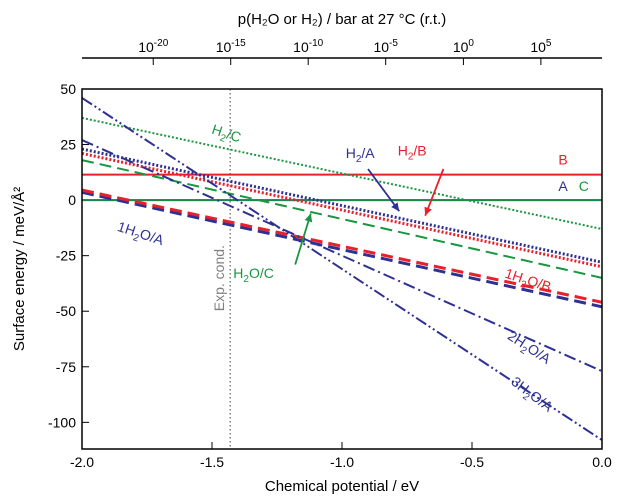 Image resolution: width=617 pixels, height=497 pixels. What do you see at coordinates (253, 275) in the screenshot?
I see `label-h2o-c: H2O/C` at bounding box center [253, 275].